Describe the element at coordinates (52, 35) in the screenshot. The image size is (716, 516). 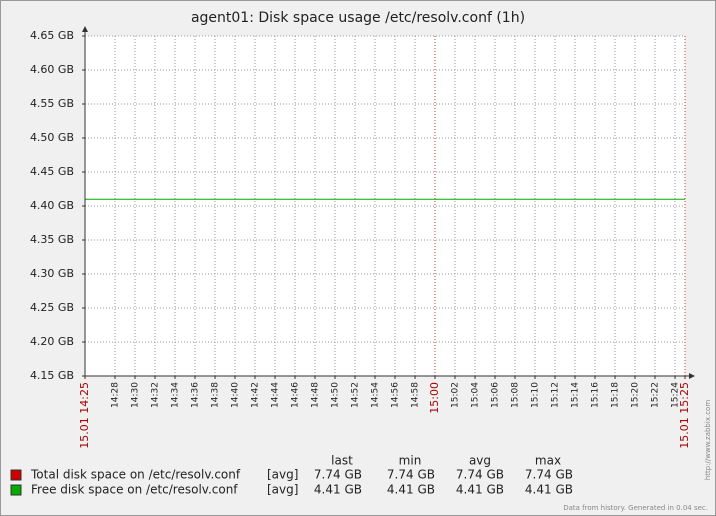
I see `y-tick-label: 4.65 GB` at that location.